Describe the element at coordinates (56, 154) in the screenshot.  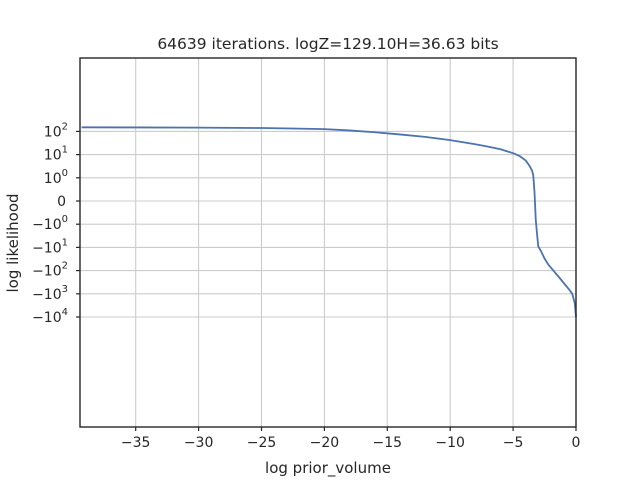
I see `y-tick-label: 10¹` at that location.